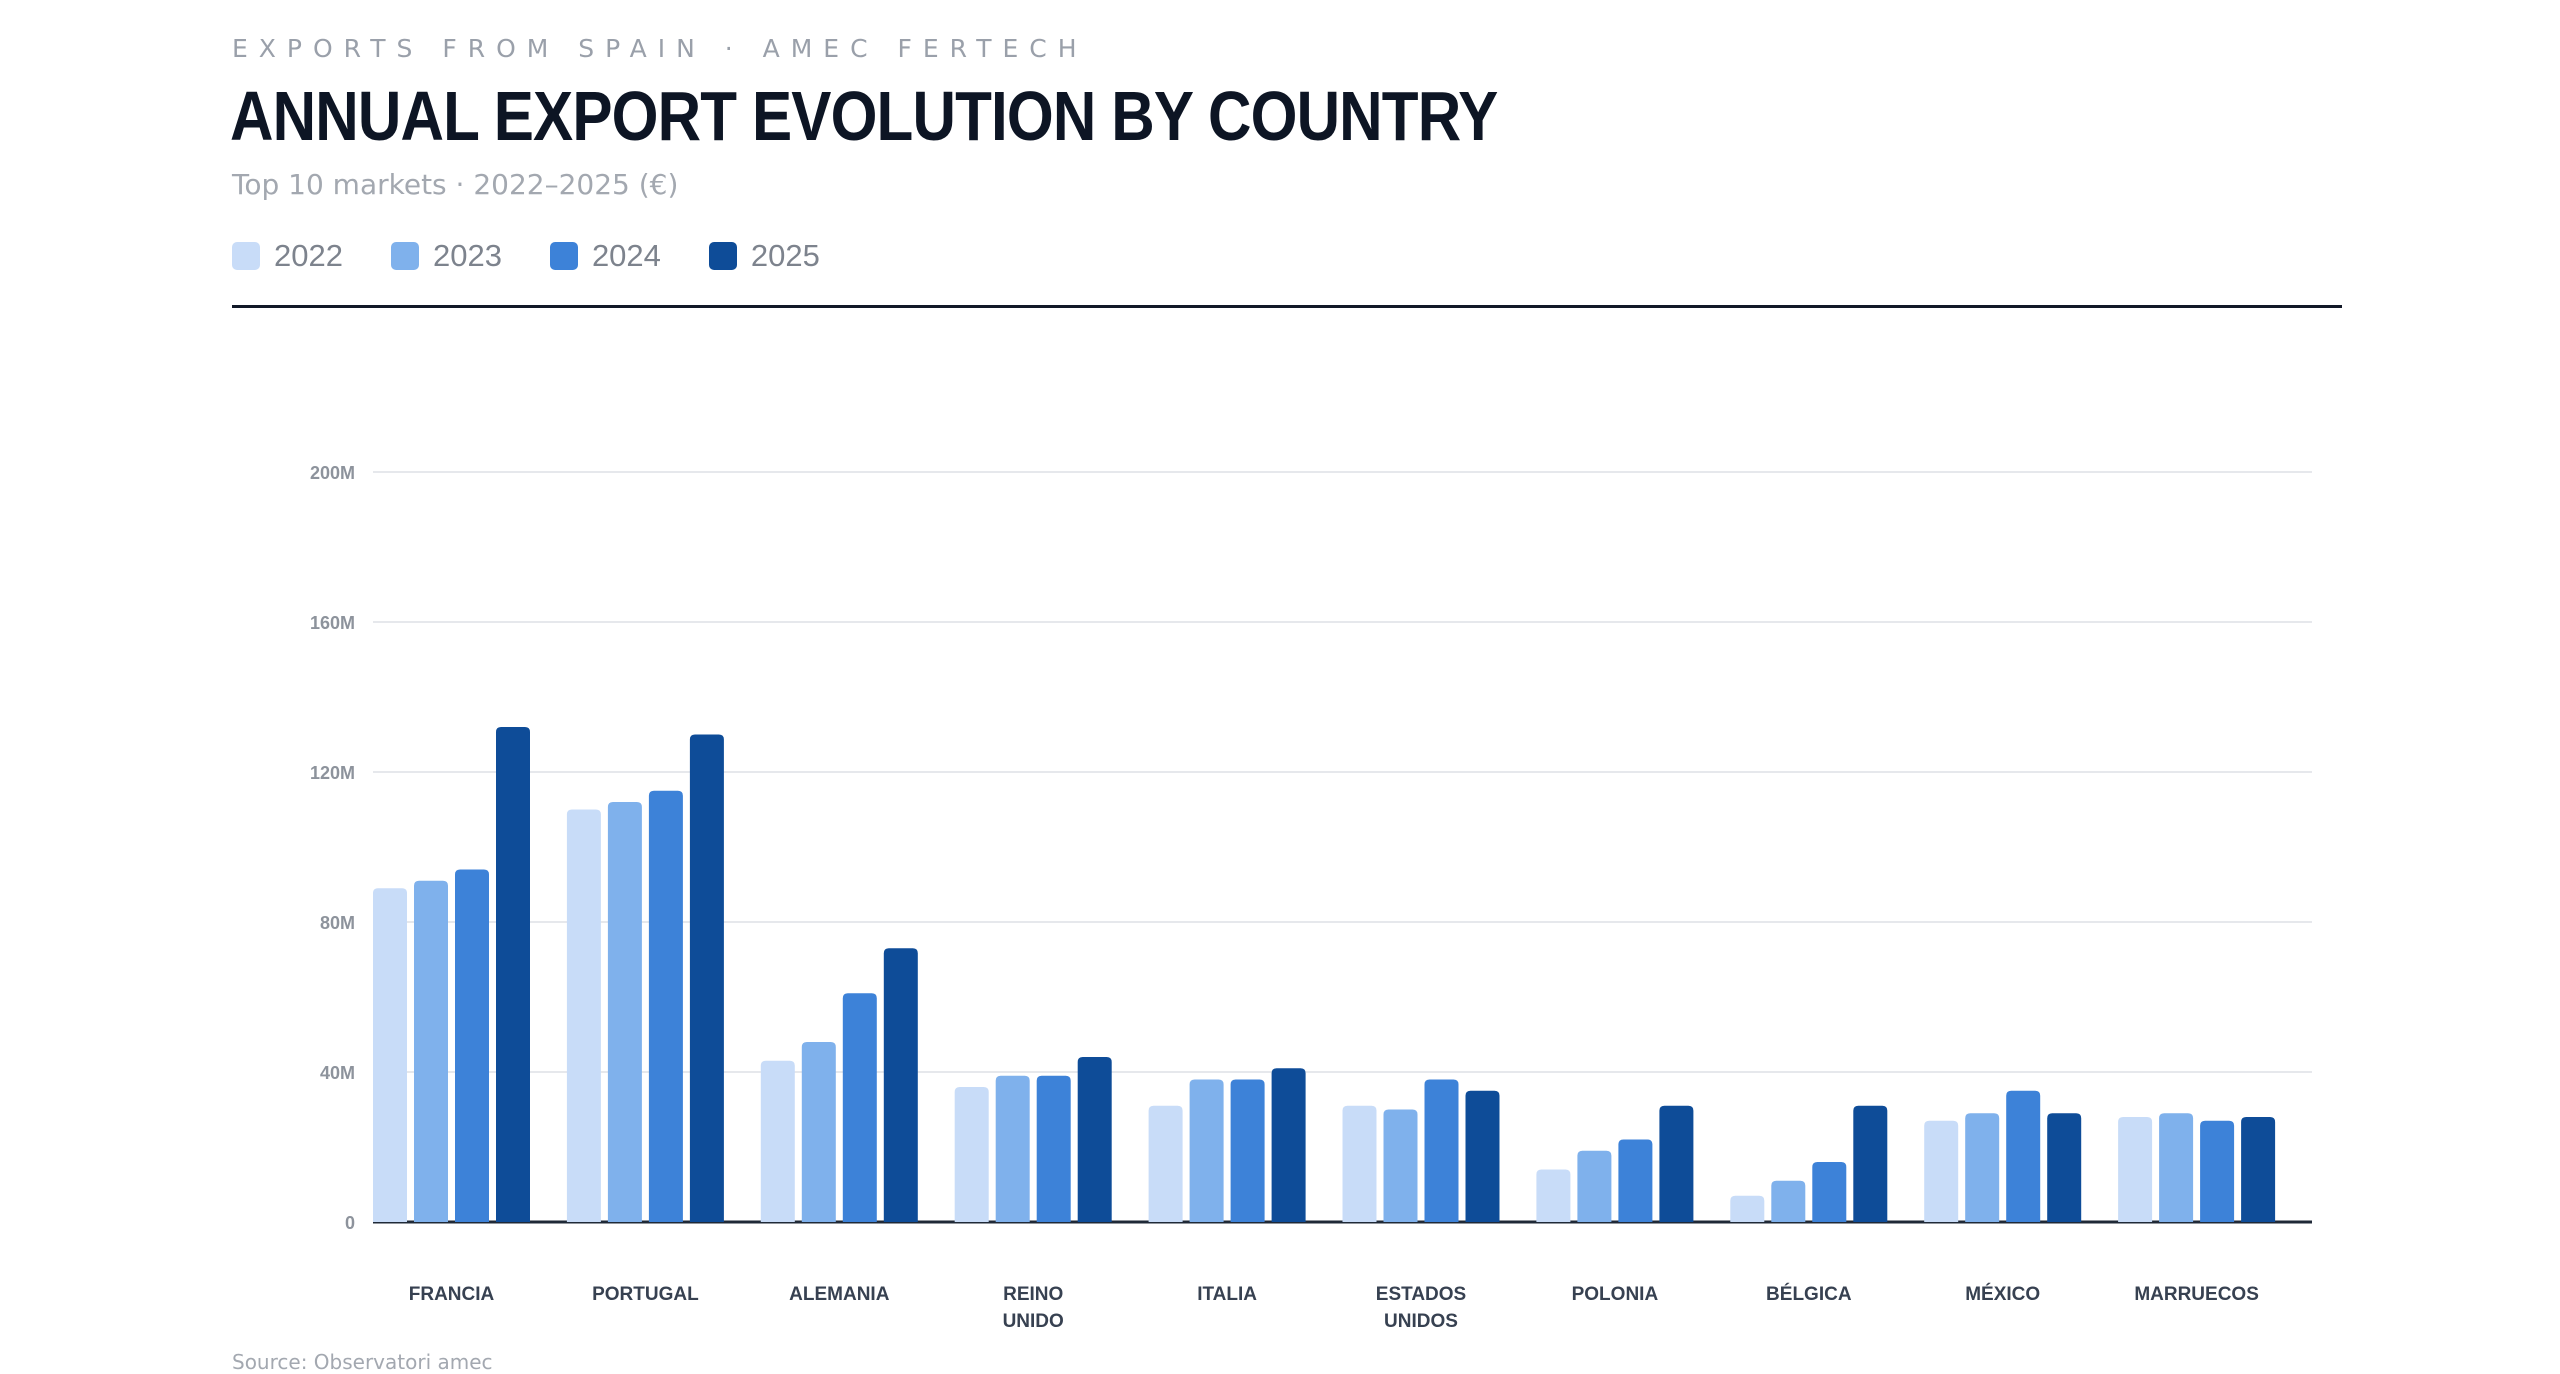 The image size is (2560, 1374). I want to click on x-tick-label: MÉXICO, so click(2002, 1294).